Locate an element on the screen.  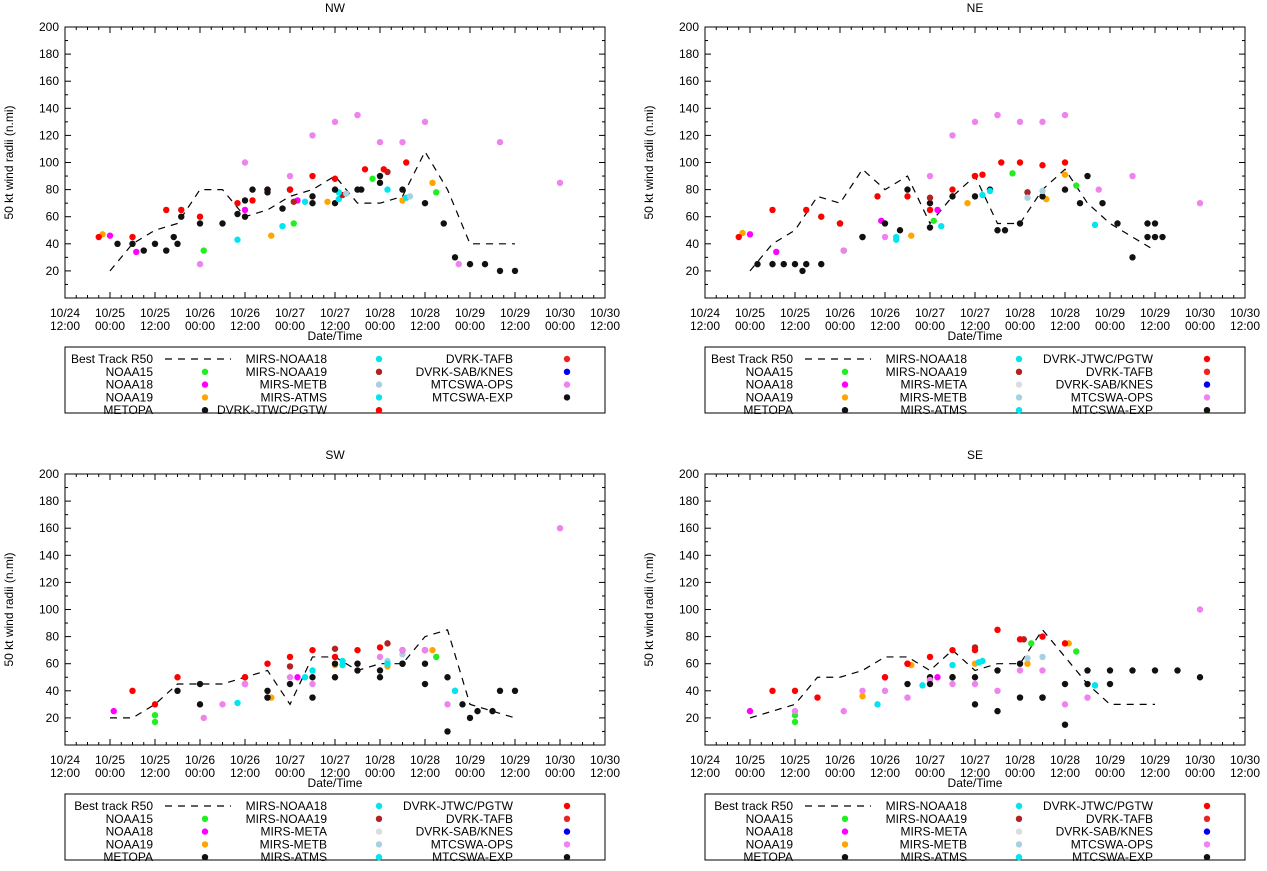
x-tick-label: 10/30 is located at coordinates (1245, 313).